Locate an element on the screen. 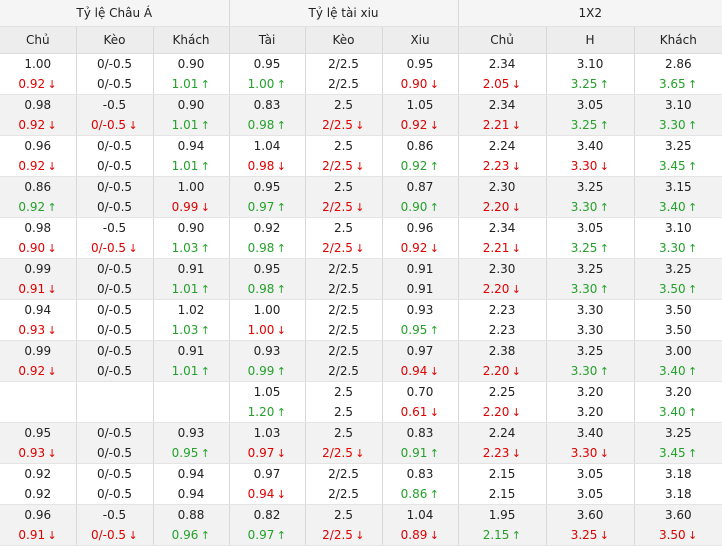 The image size is (722, 546). current-odds-value: 0.90 is located at coordinates (414, 207).